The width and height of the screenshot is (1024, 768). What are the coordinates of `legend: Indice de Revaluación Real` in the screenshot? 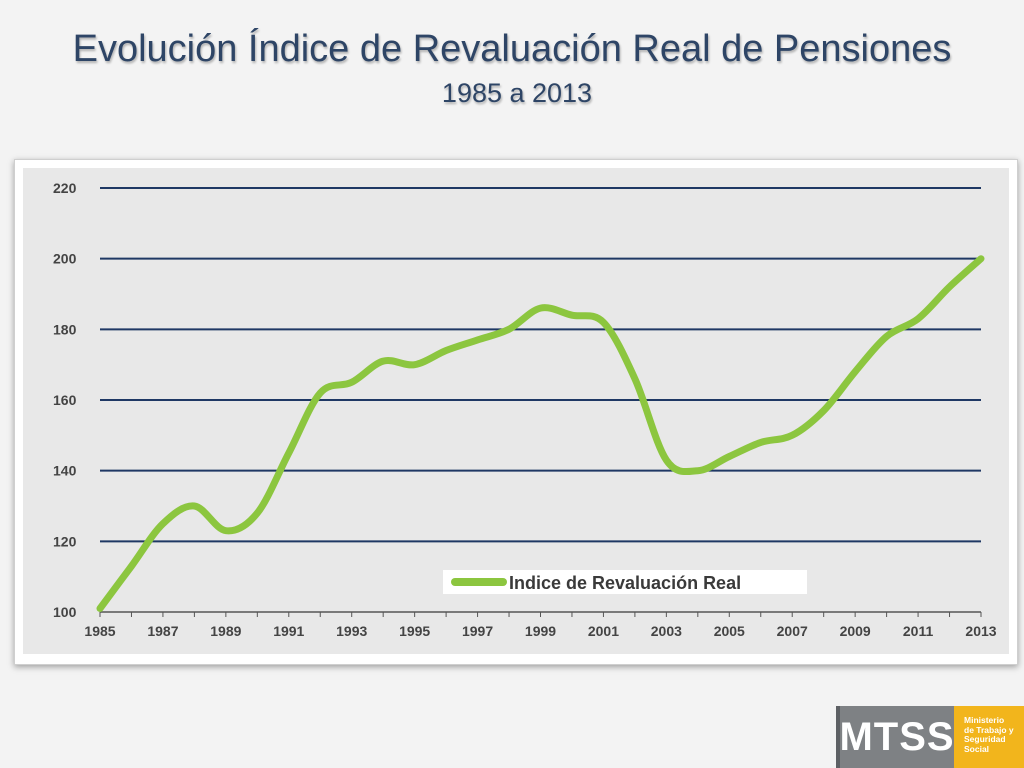 It's located at (625, 582).